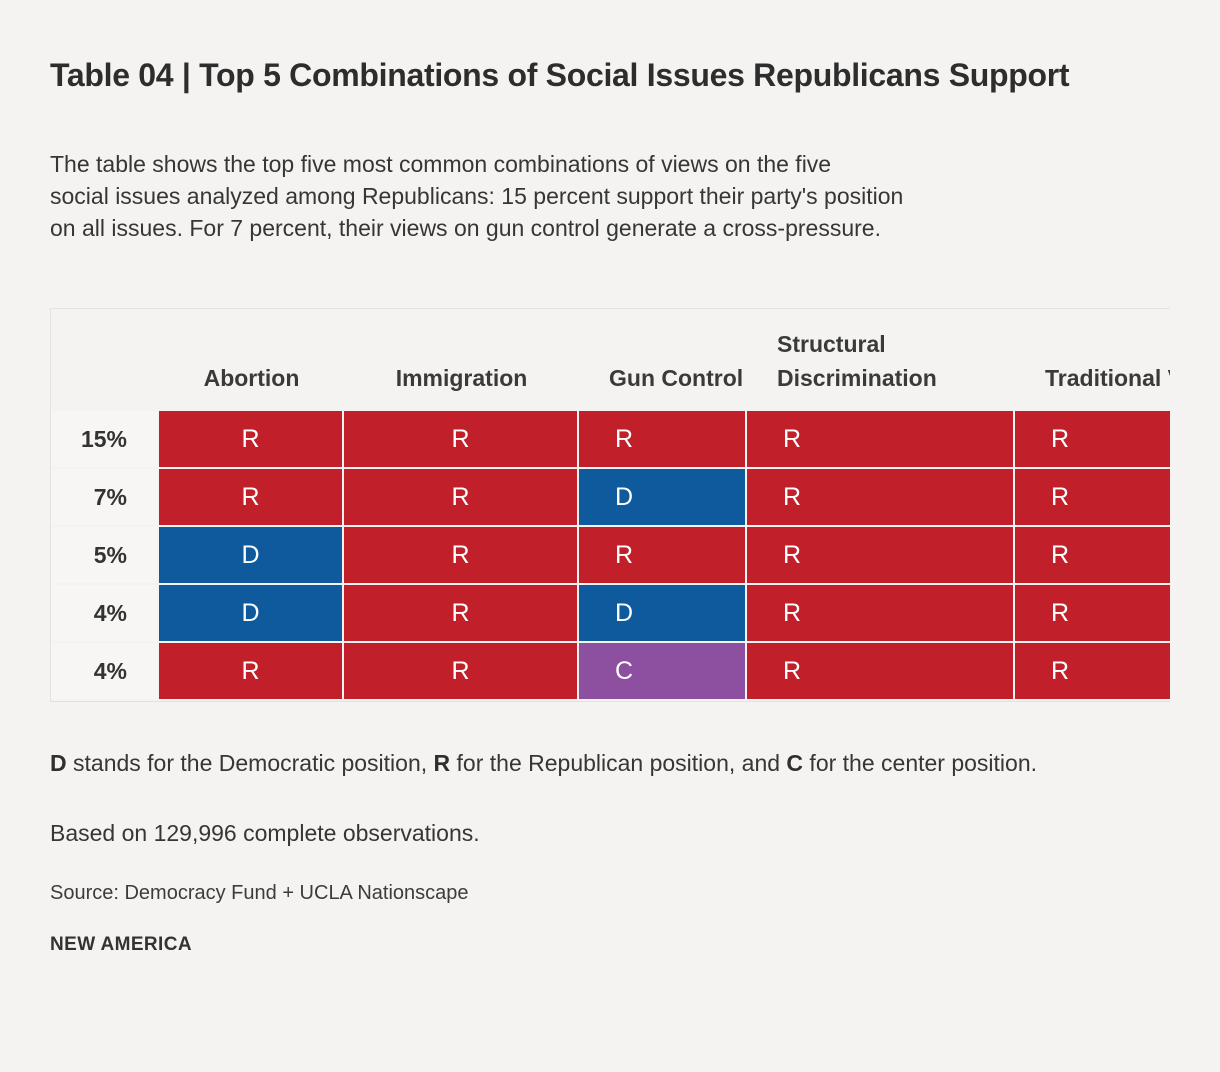  What do you see at coordinates (105, 498) in the screenshot?
I see `row-share-label: 7%` at bounding box center [105, 498].